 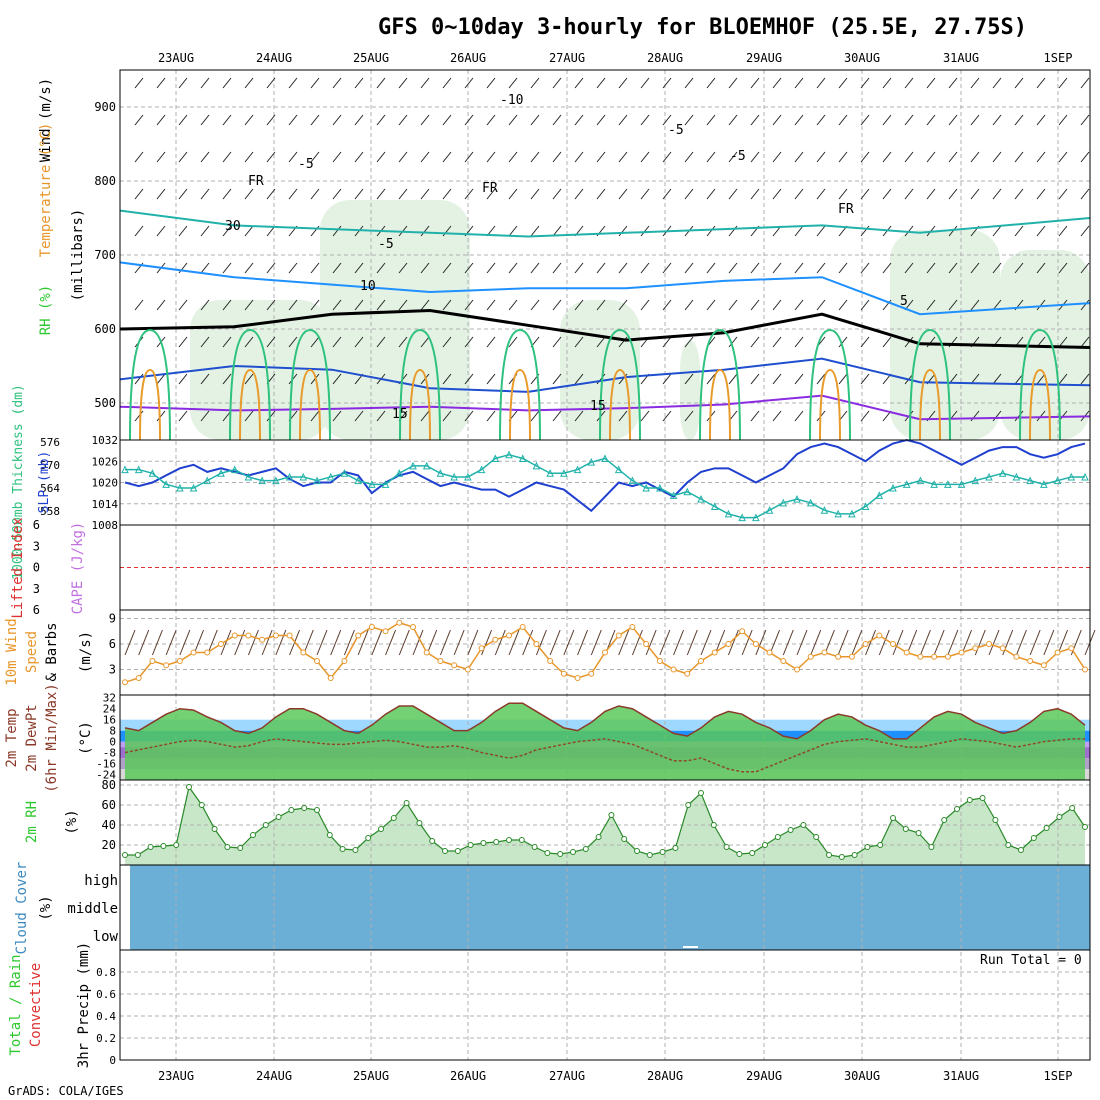 What do you see at coordinates (605, 721) in the screenshot?
I see `temp-line` at bounding box center [605, 721].